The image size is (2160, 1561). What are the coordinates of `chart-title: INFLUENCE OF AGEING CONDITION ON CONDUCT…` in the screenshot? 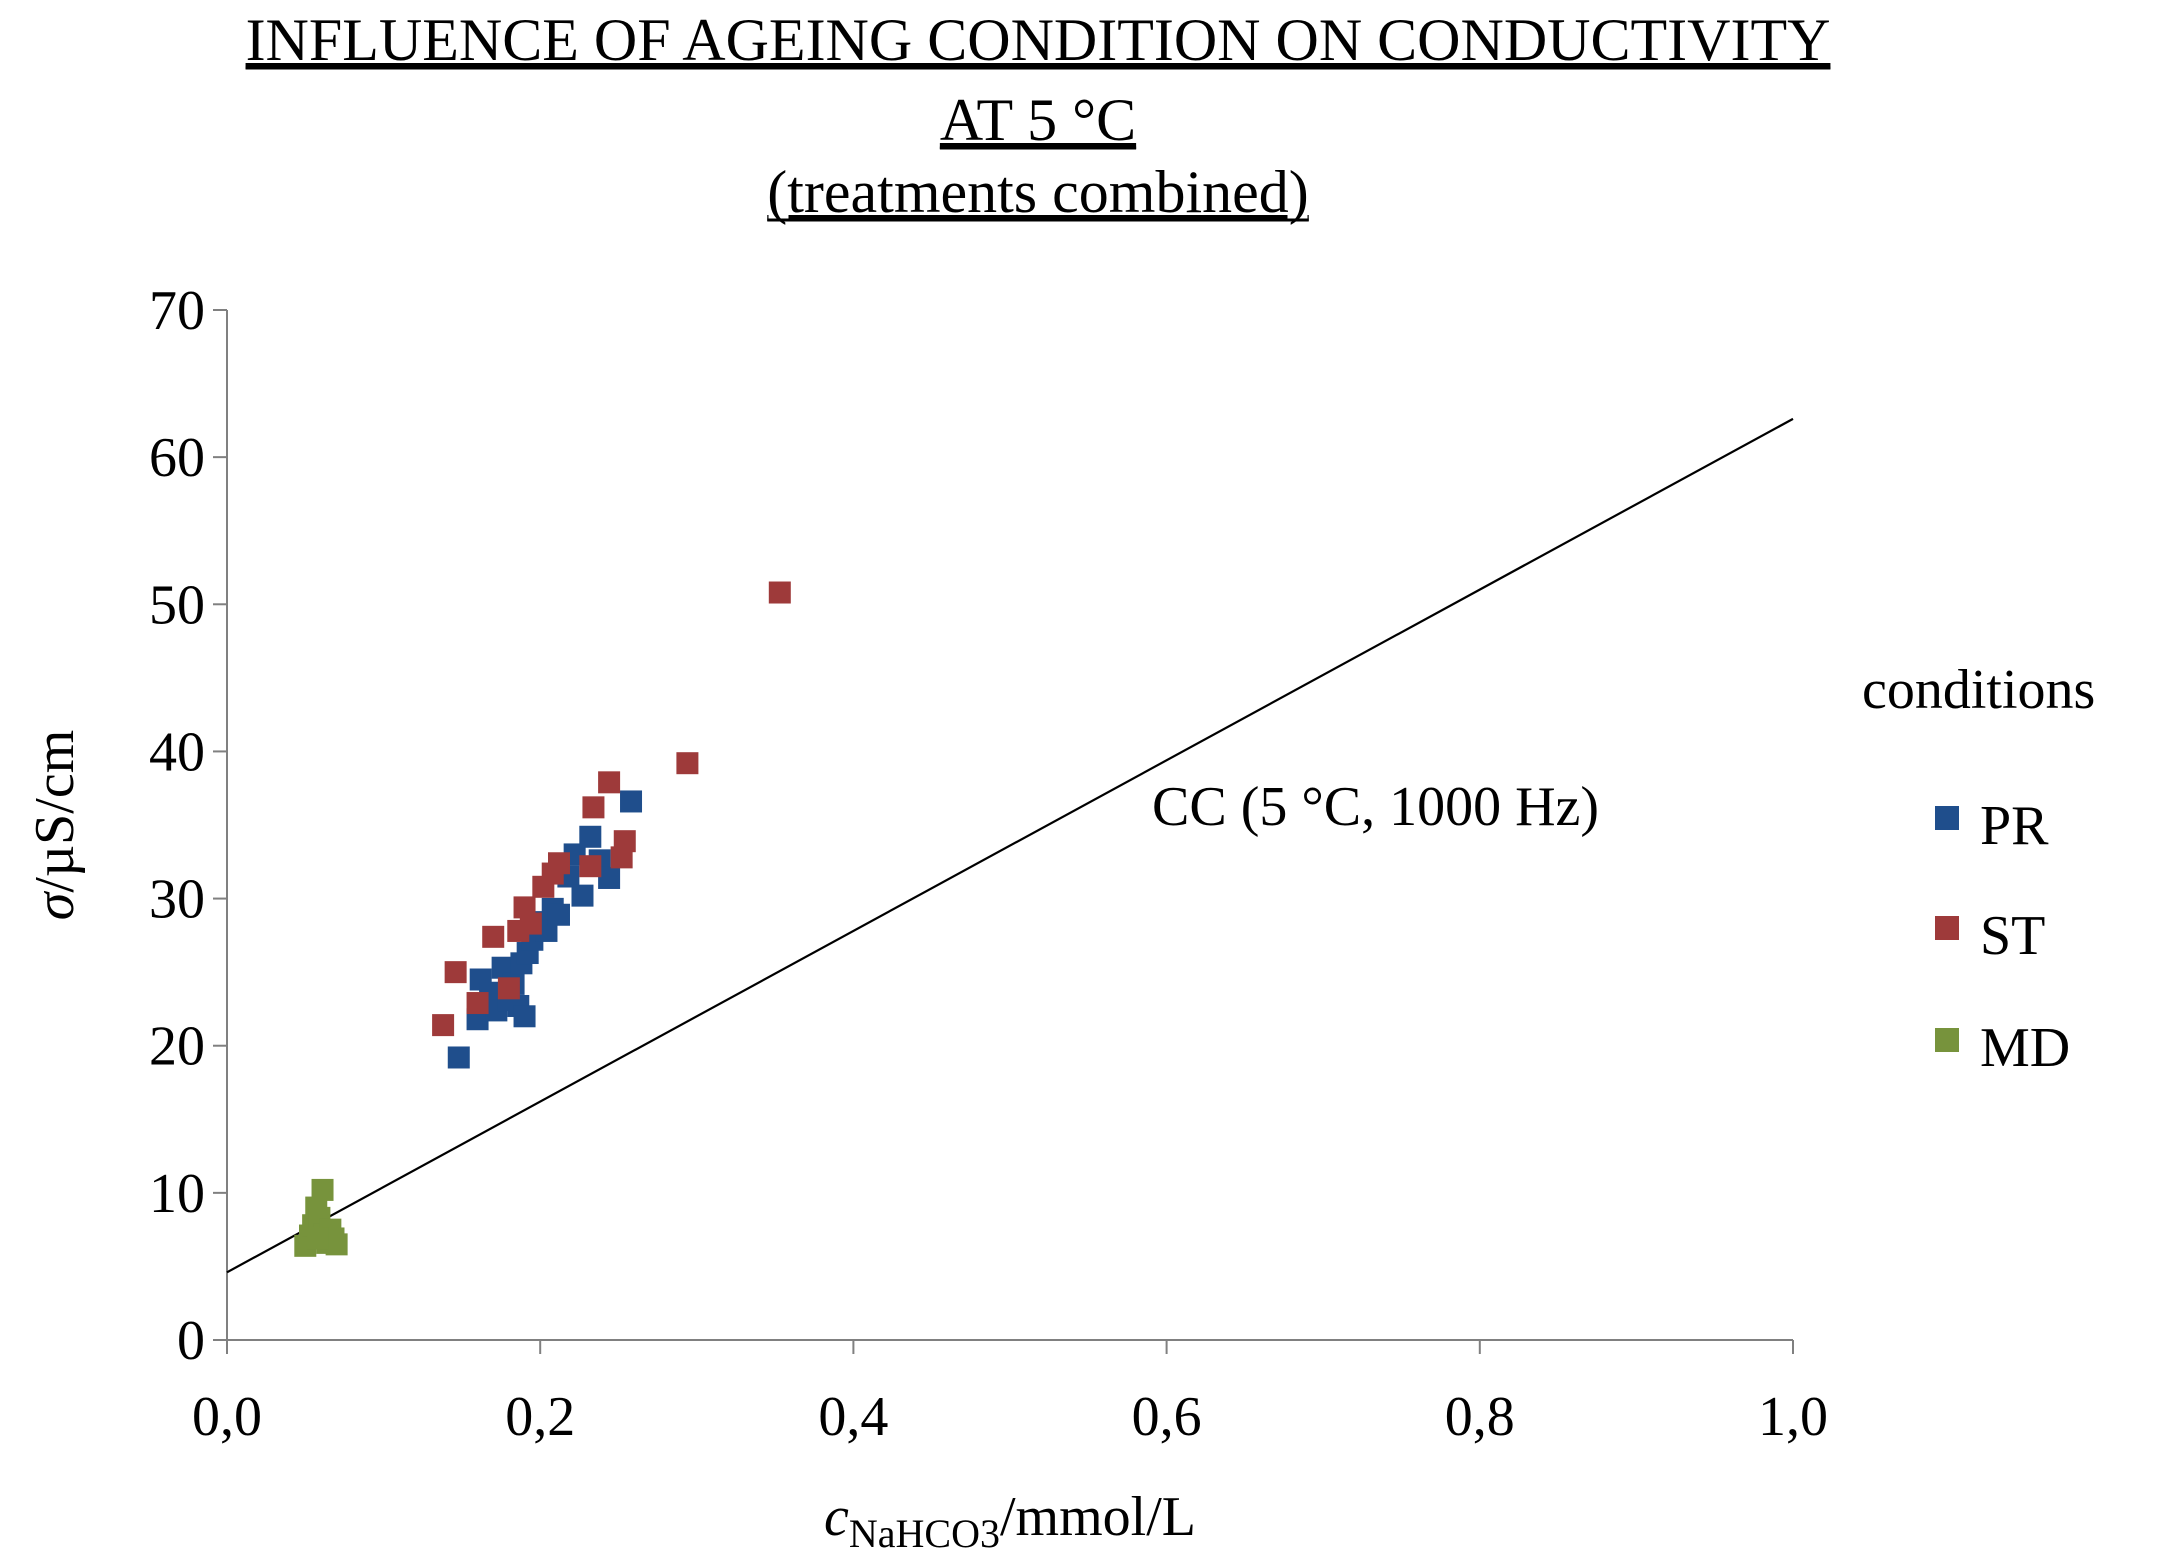 It's located at (1038, 116).